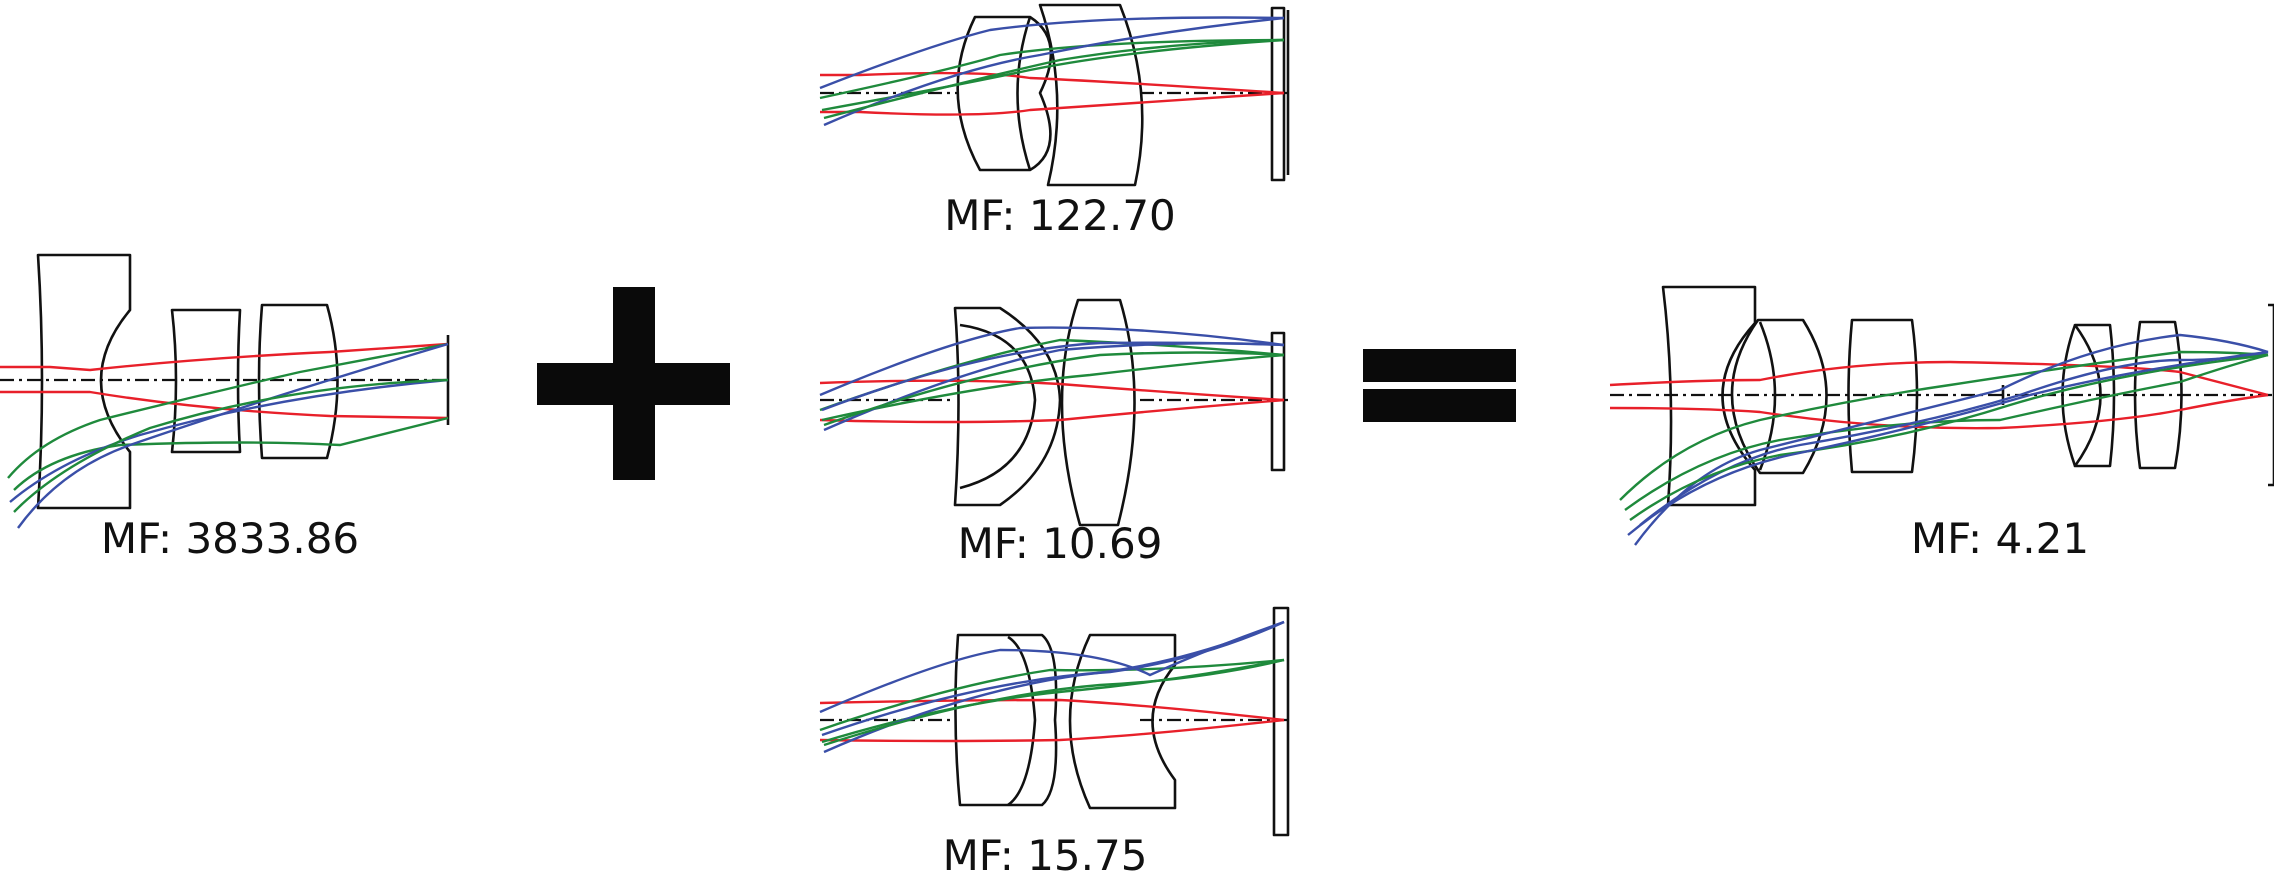 Image resolution: width=2274 pixels, height=879 pixels. I want to click on candidate-middle-merit-label: MF: 10.69, so click(1060, 543).